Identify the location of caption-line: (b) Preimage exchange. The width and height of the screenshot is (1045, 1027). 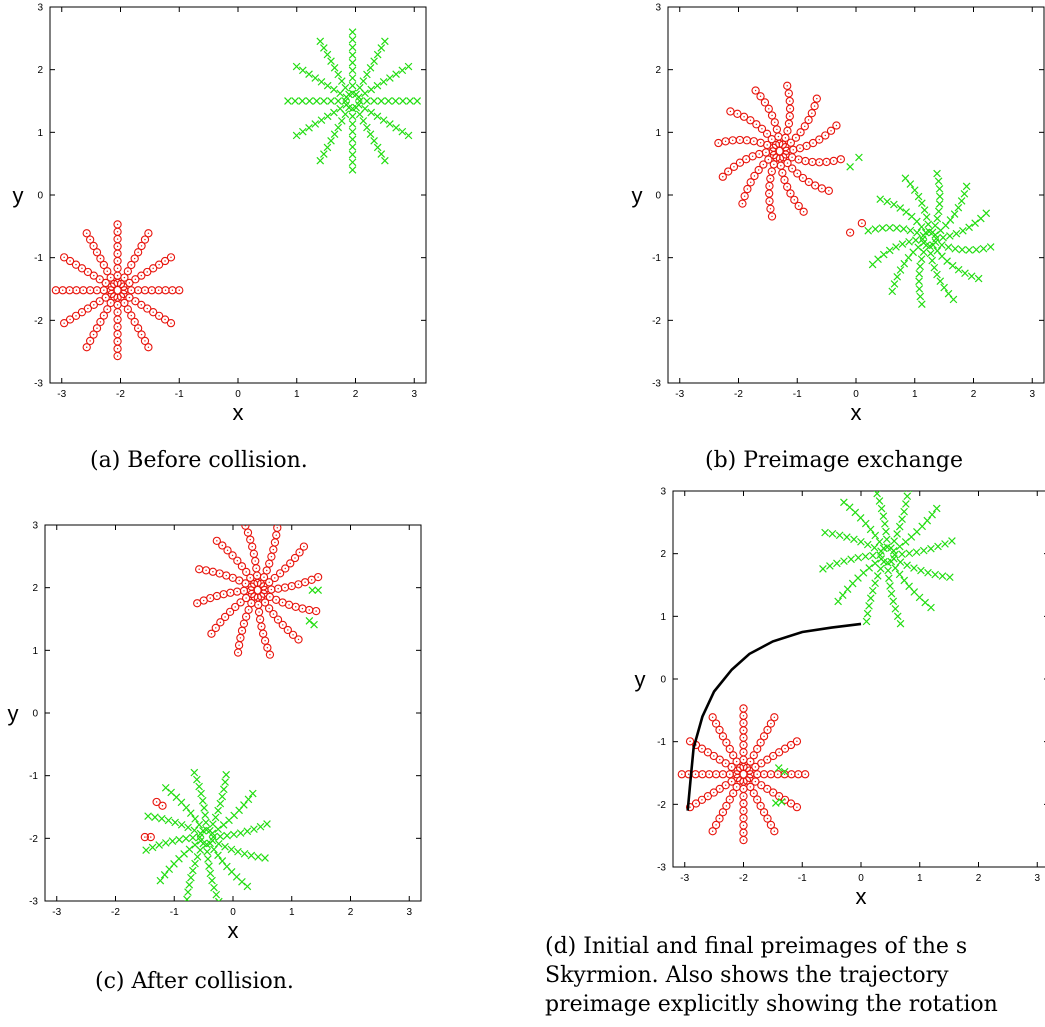
(834, 460).